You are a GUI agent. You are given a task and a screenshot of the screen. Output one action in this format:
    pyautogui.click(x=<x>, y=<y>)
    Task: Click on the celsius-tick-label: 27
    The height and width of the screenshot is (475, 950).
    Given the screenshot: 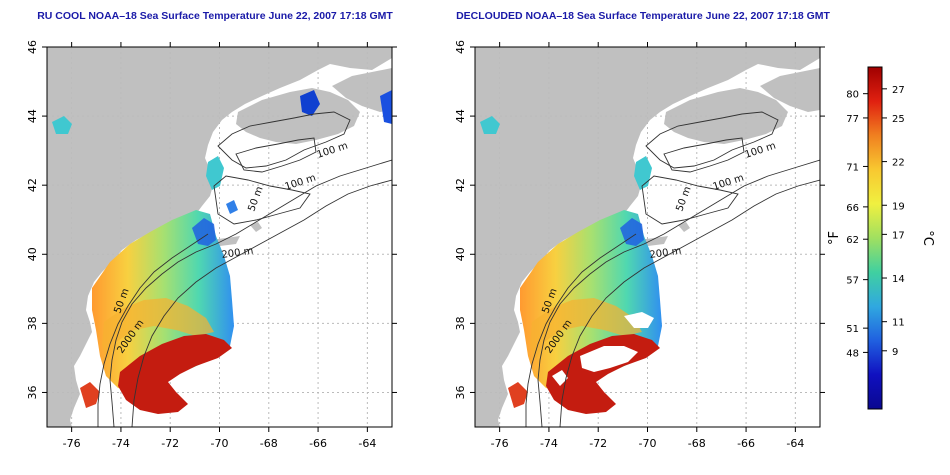 What is the action you would take?
    pyautogui.click(x=898, y=90)
    